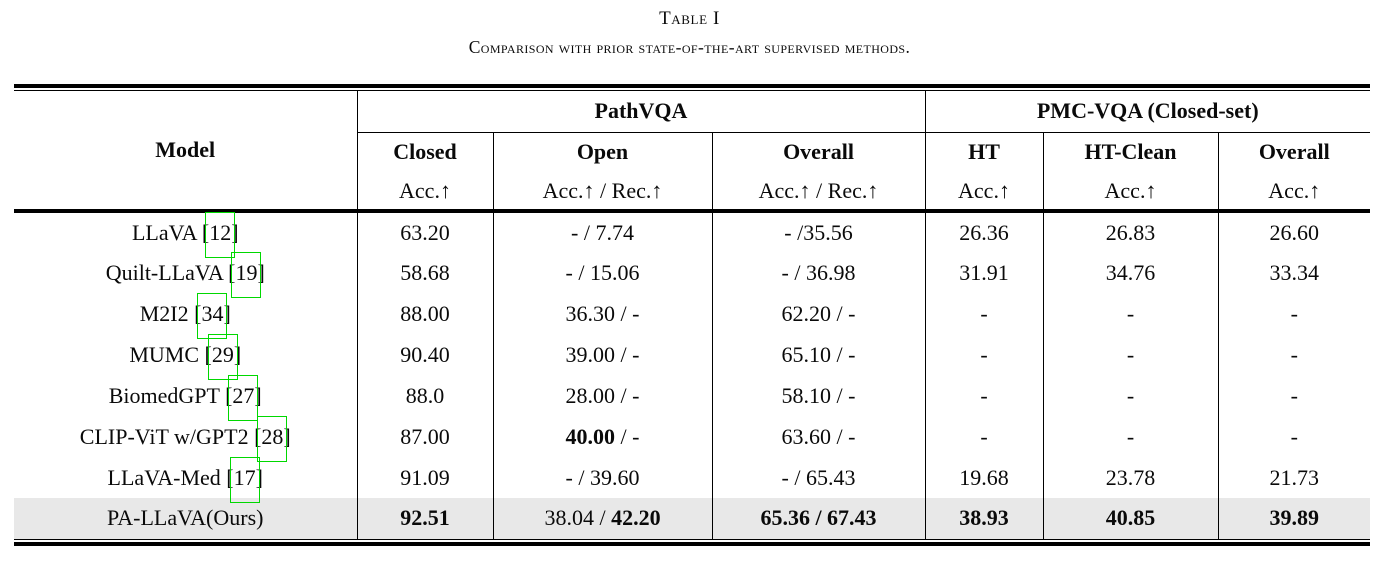 This screenshot has height=571, width=1379. I want to click on col-header-model: Model, so click(185, 152).